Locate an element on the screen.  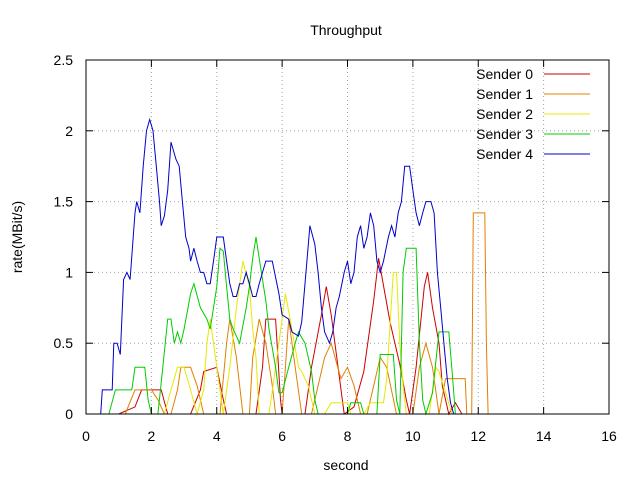
x-tick-label: 14 is located at coordinates (544, 436).